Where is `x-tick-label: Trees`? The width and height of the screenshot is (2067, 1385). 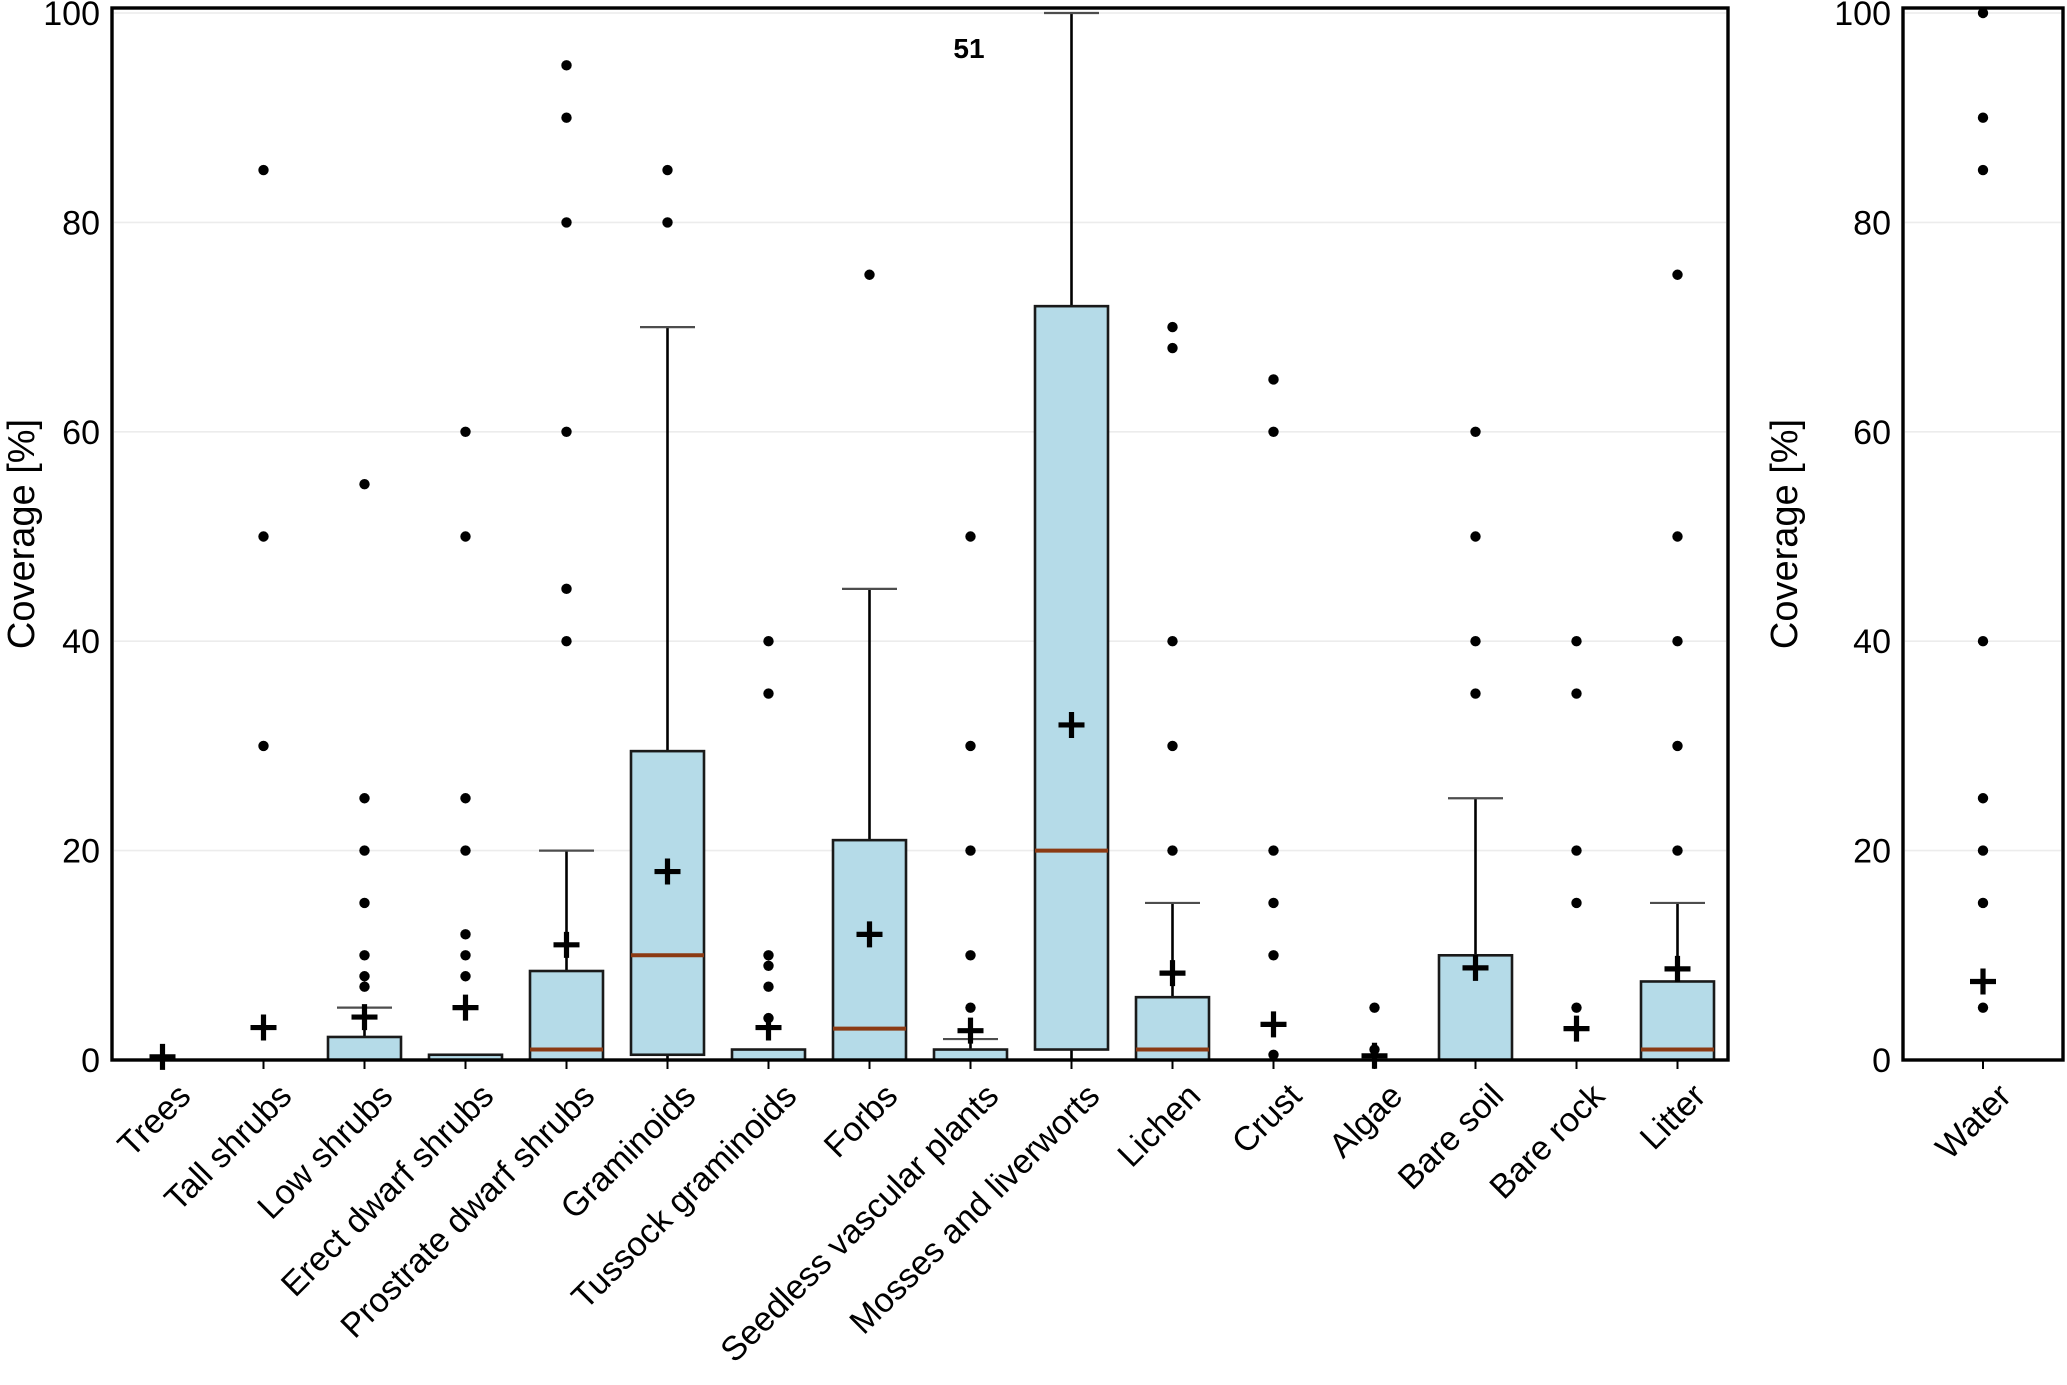 x-tick-label: Trees is located at coordinates (154, 1120).